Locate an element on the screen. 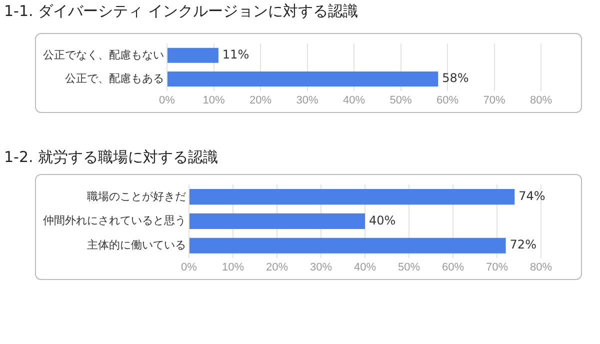 Image resolution: width=600 pixels, height=344 pixels. y-tick-label: 仲間外れにされていると思う is located at coordinates (114, 221).